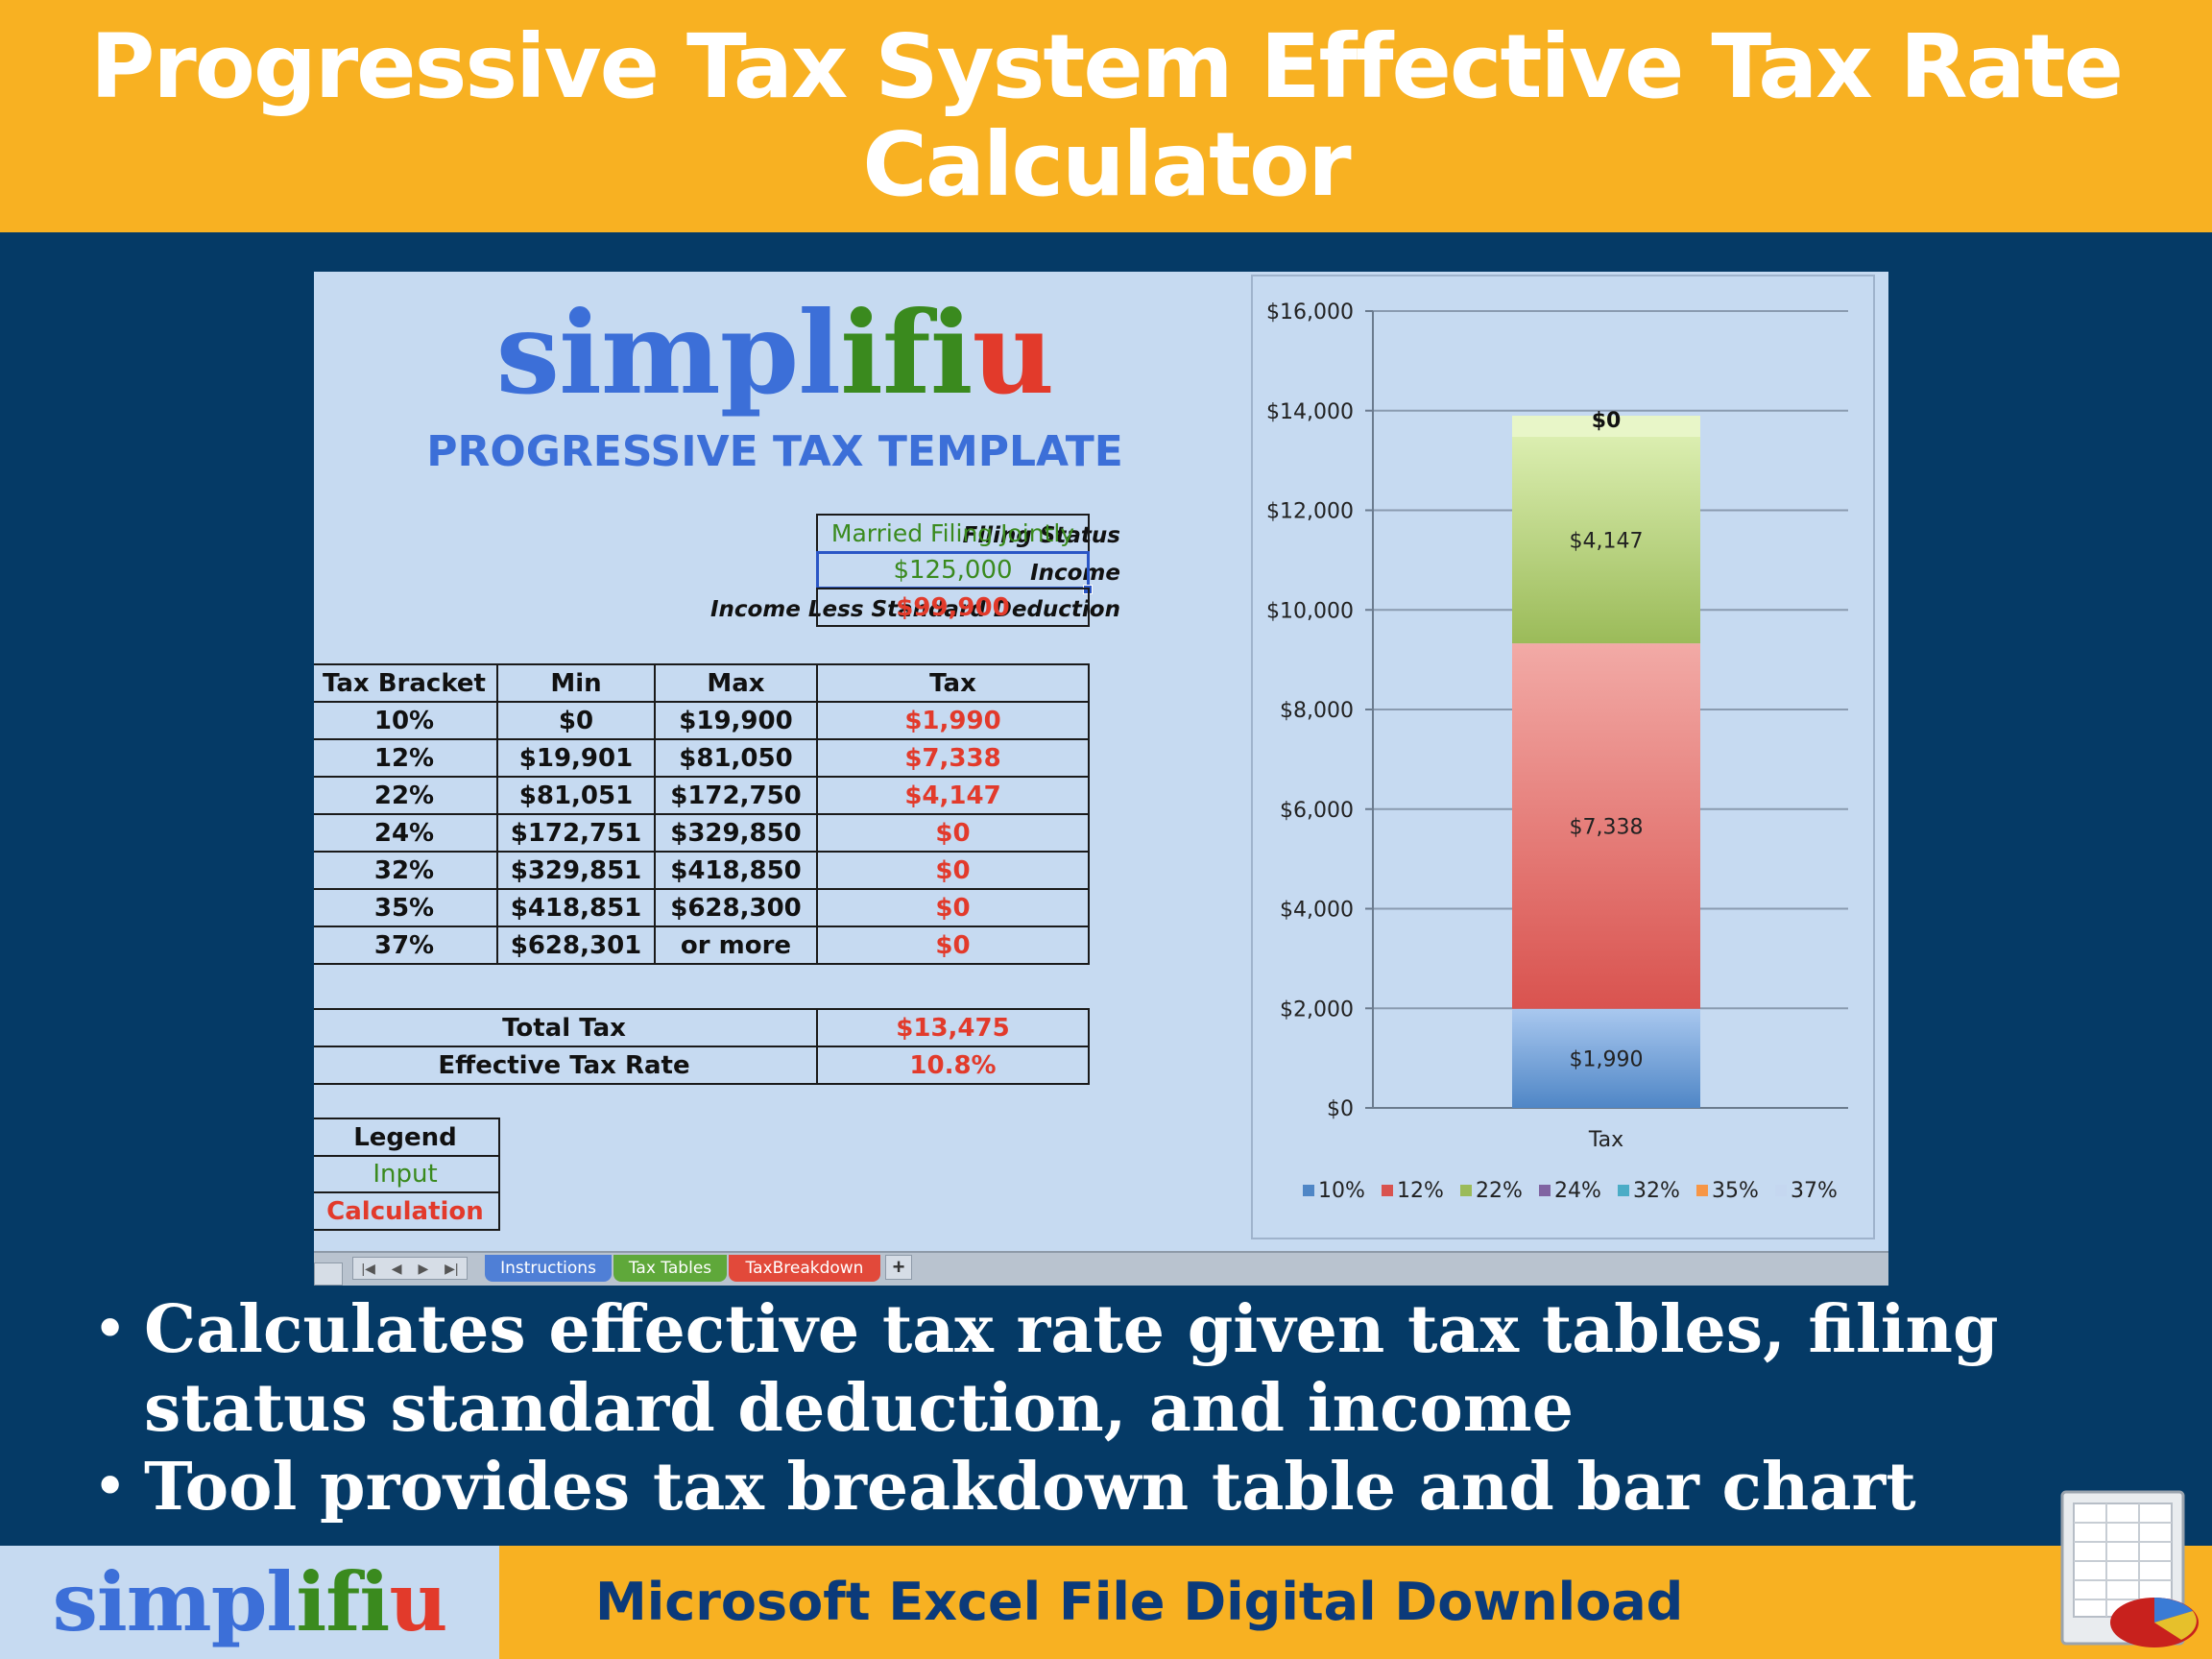 The height and width of the screenshot is (1659, 2212). Describe the element at coordinates (736, 946) in the screenshot. I see `max-cell: or more` at that location.